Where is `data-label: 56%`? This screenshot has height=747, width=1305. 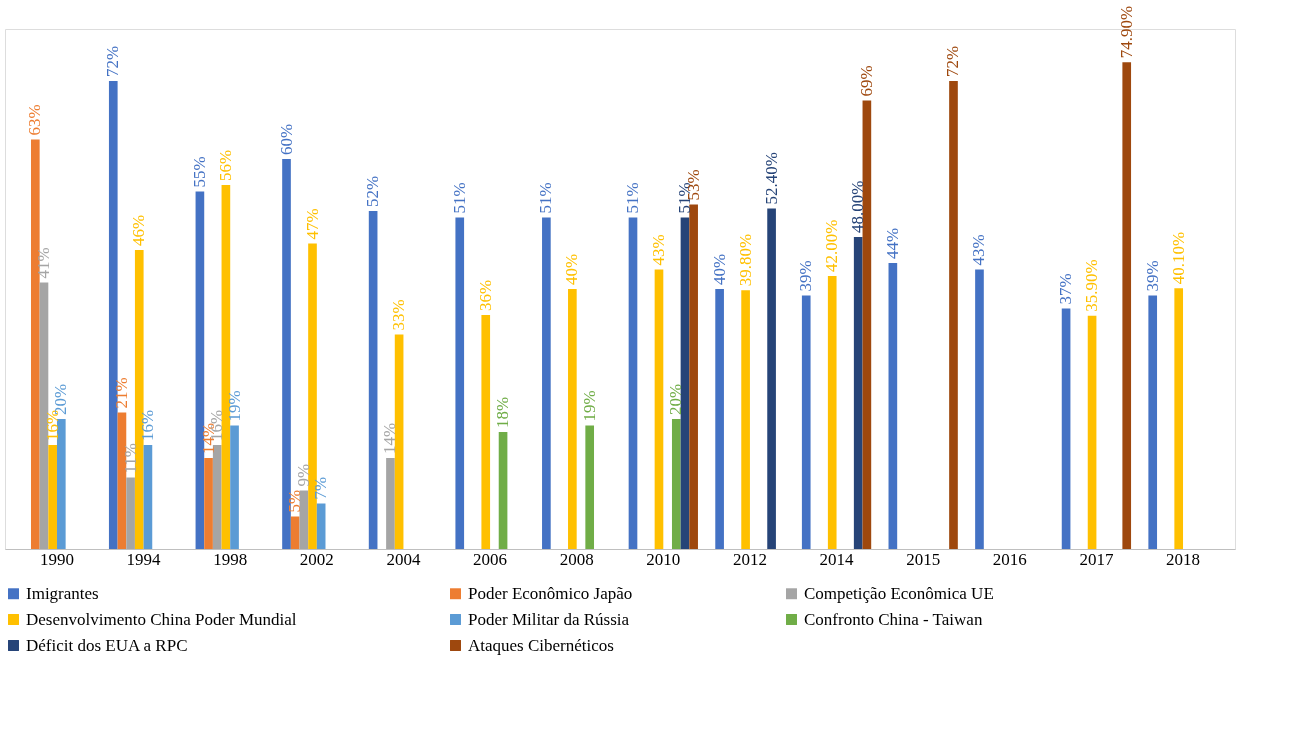 data-label: 56% is located at coordinates (225, 165).